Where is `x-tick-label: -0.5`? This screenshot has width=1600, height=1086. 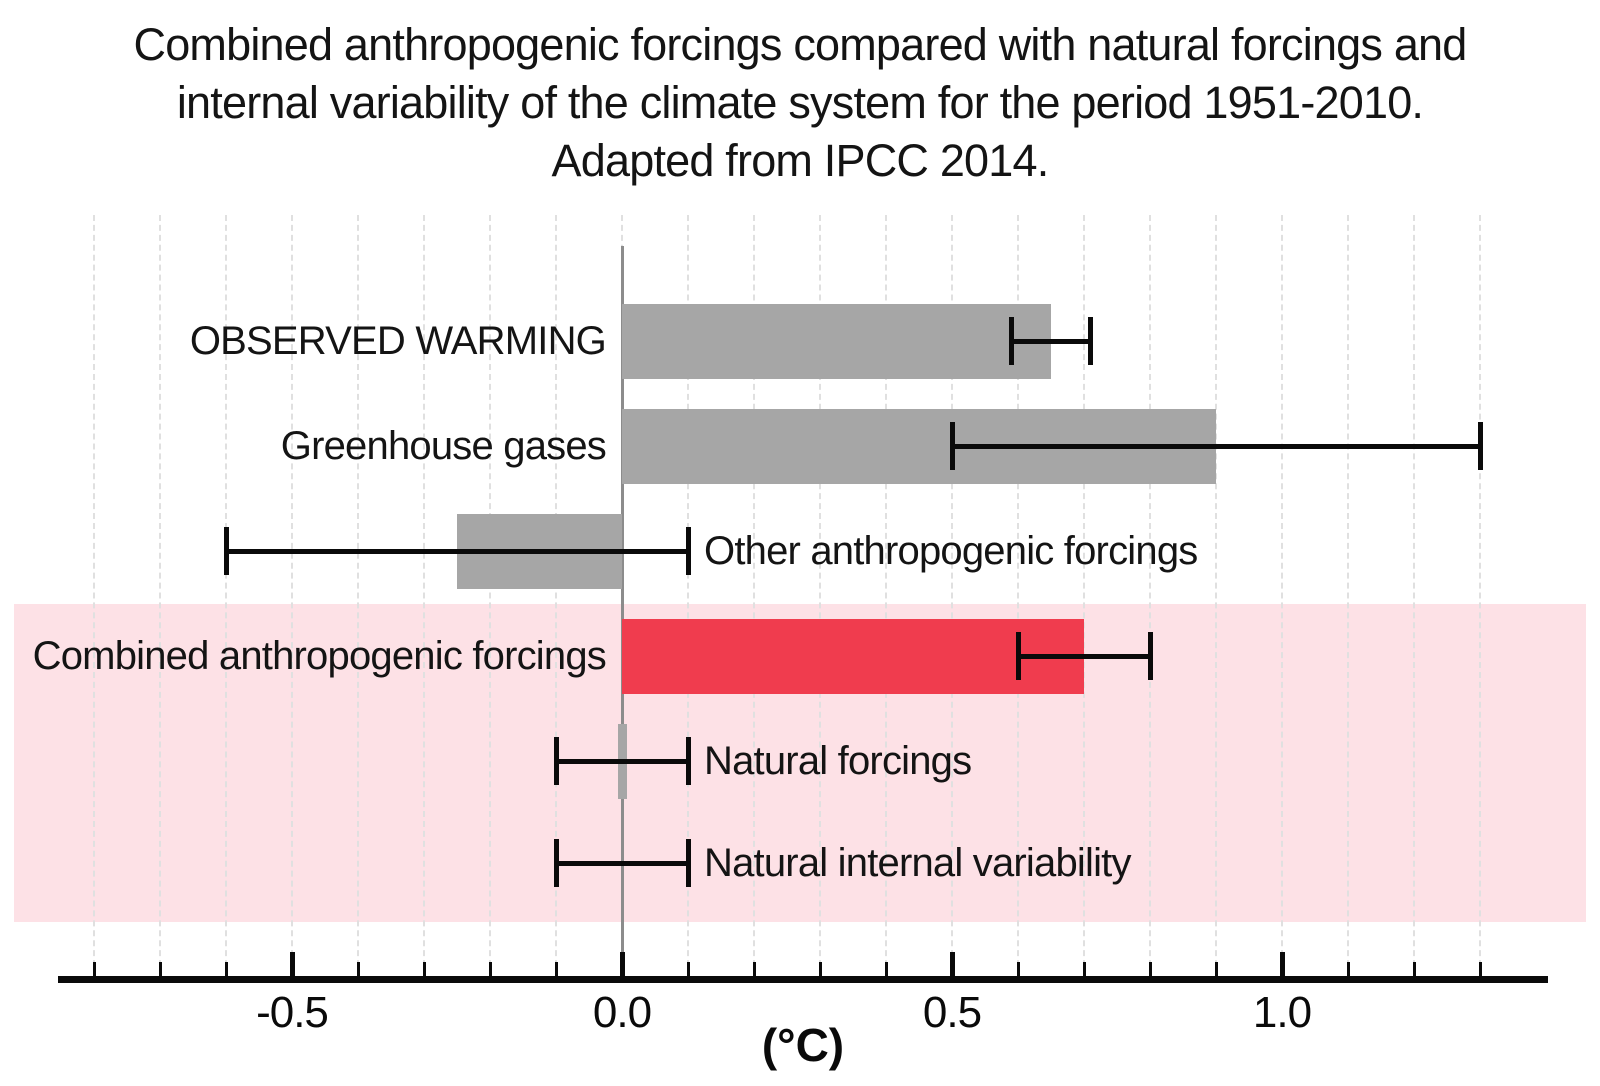 x-tick-label: -0.5 is located at coordinates (292, 1012).